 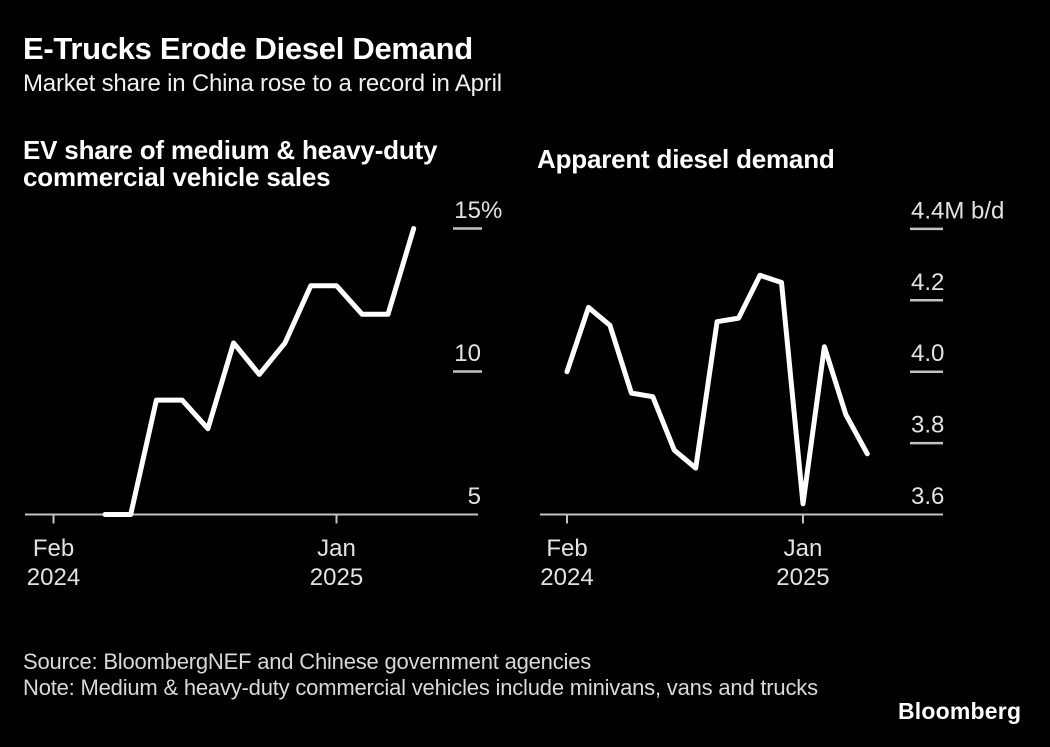 What do you see at coordinates (474, 496) in the screenshot?
I see `y-tick-label: 5` at bounding box center [474, 496].